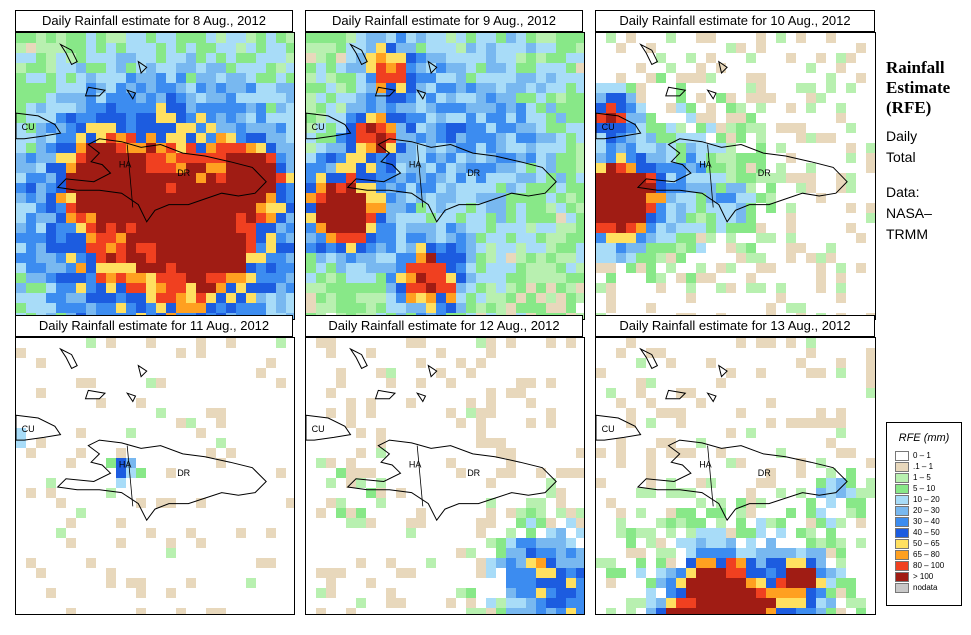  I want to click on legend-swatch, so click(902, 521).